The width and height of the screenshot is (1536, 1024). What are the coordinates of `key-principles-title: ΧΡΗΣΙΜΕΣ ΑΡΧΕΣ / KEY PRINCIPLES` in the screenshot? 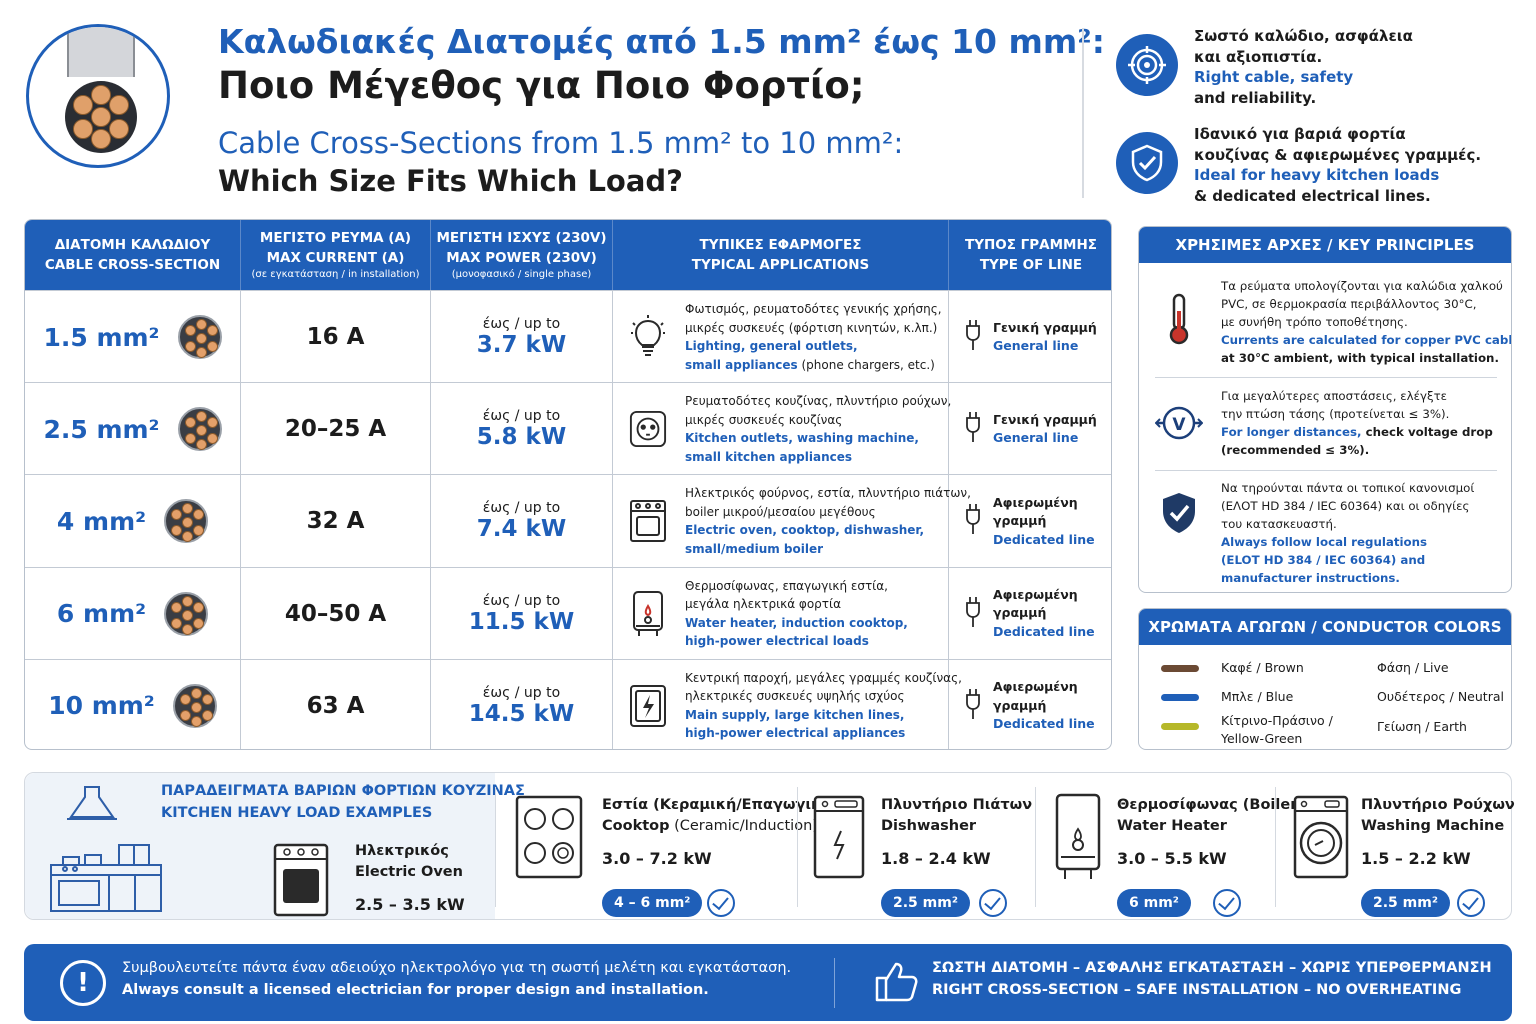 It's located at (1325, 245).